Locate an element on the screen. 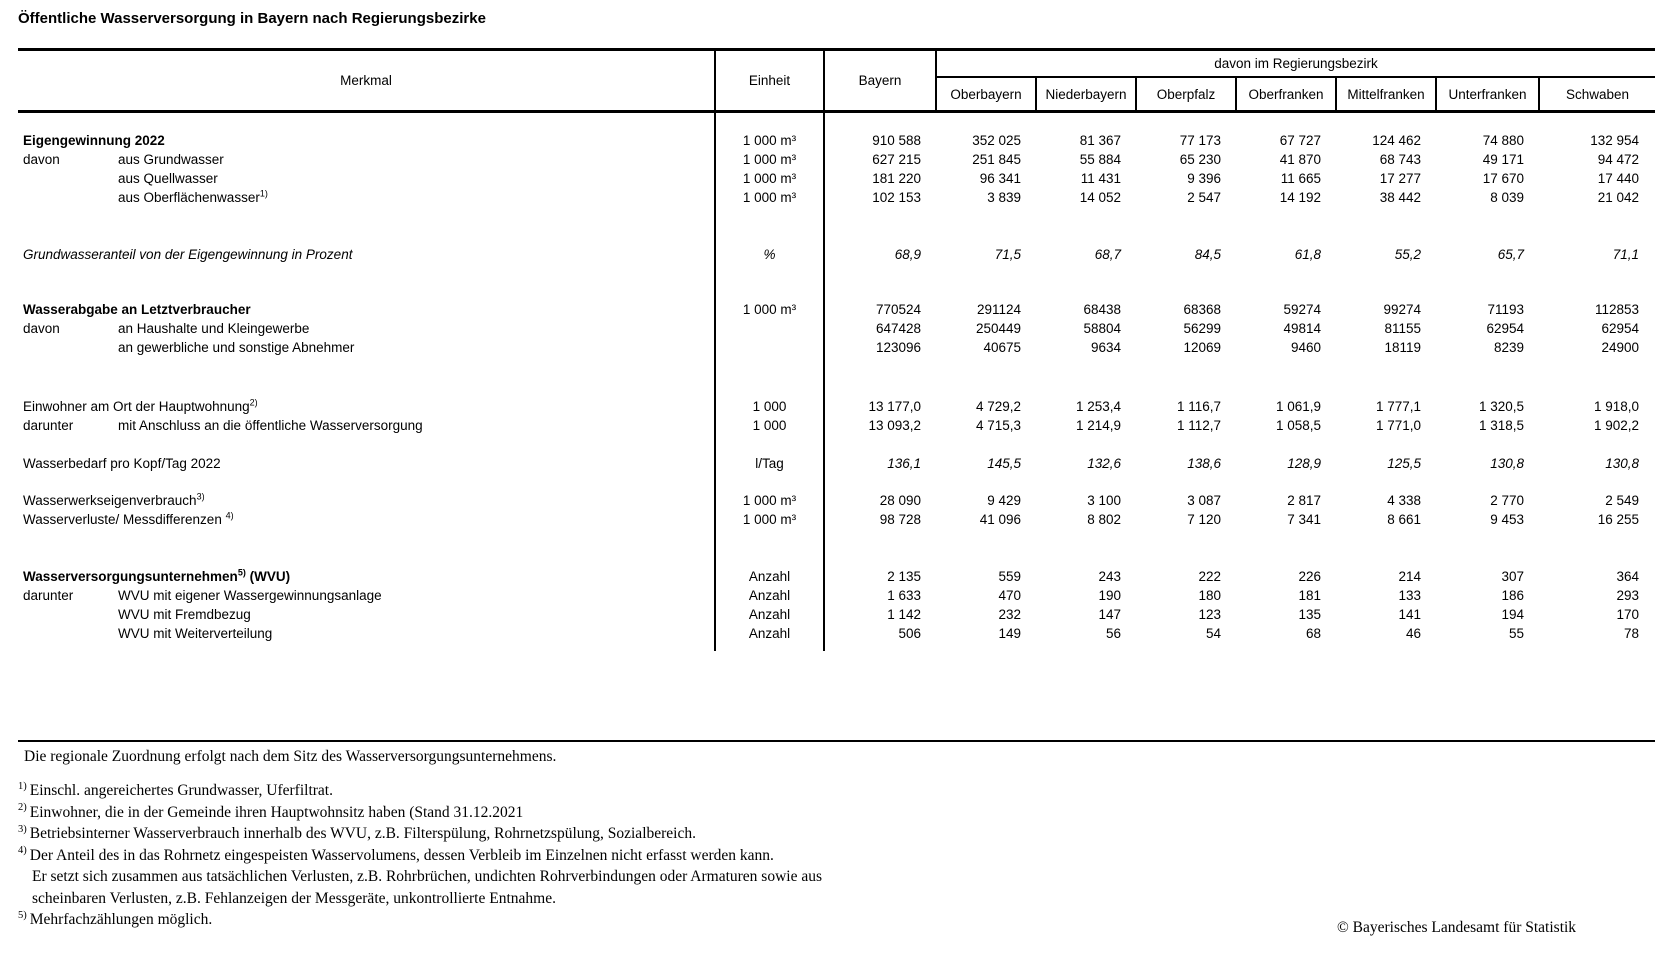  value-cell: 123096 is located at coordinates (898, 347).